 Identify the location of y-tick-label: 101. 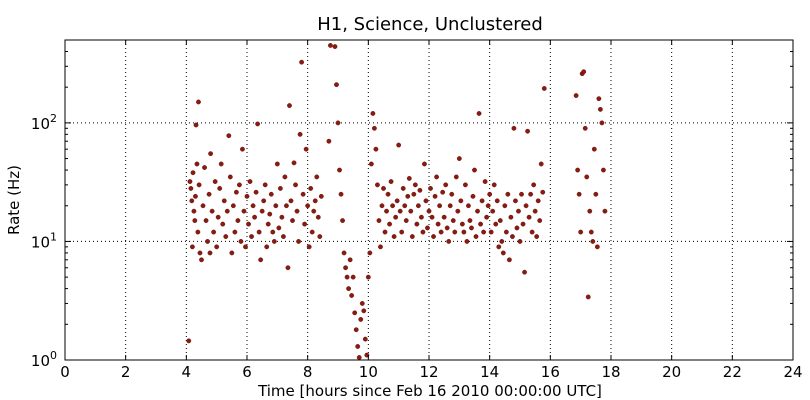
(44, 240).